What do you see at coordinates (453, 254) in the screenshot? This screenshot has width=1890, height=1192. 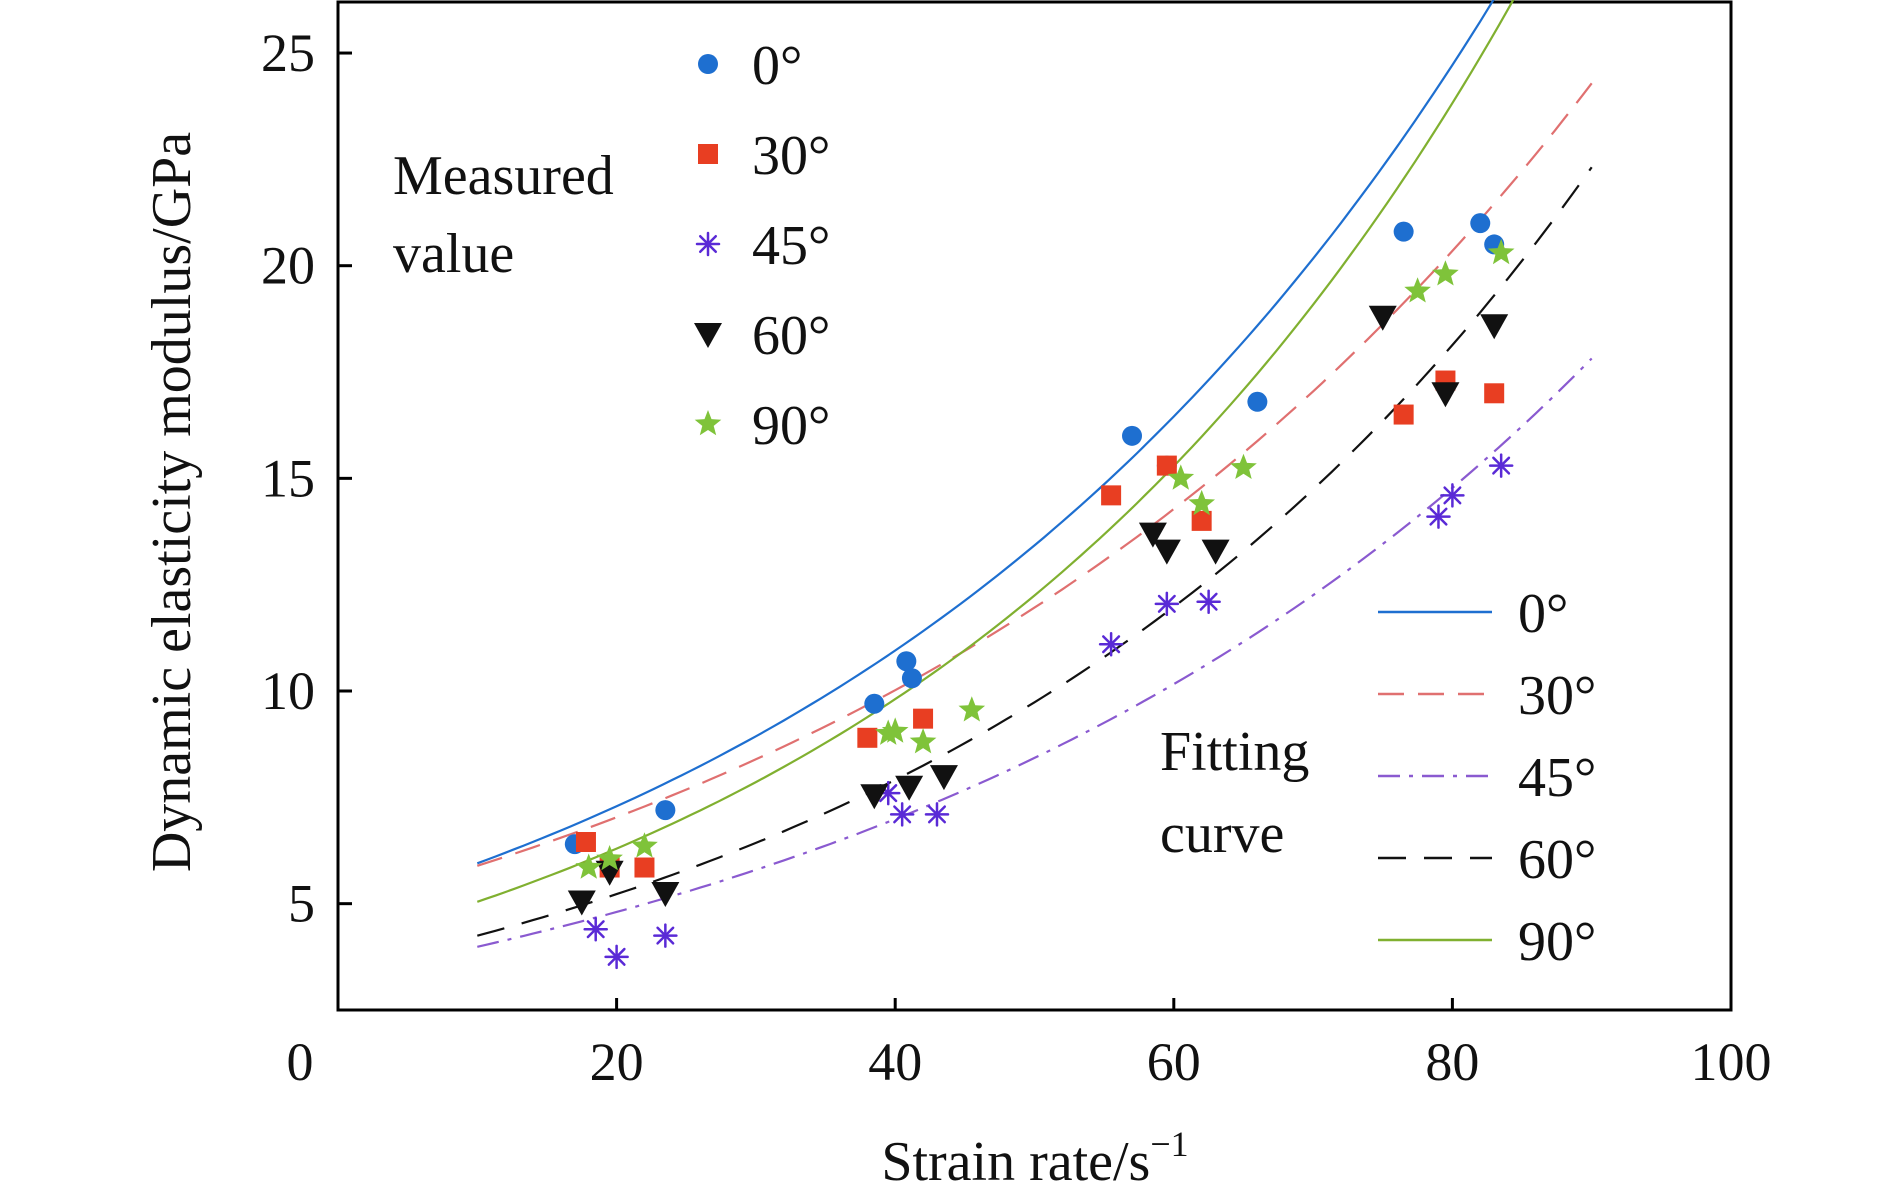 I see `measured-value-label: value` at bounding box center [453, 254].